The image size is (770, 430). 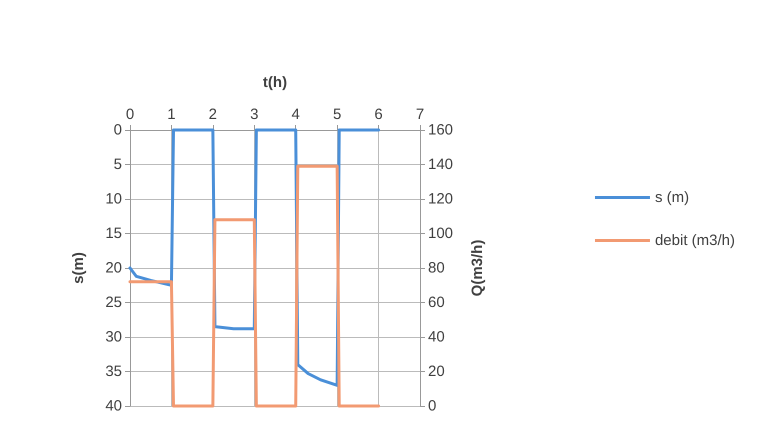 I want to click on y2-tick-label: 60, so click(x=436, y=302).